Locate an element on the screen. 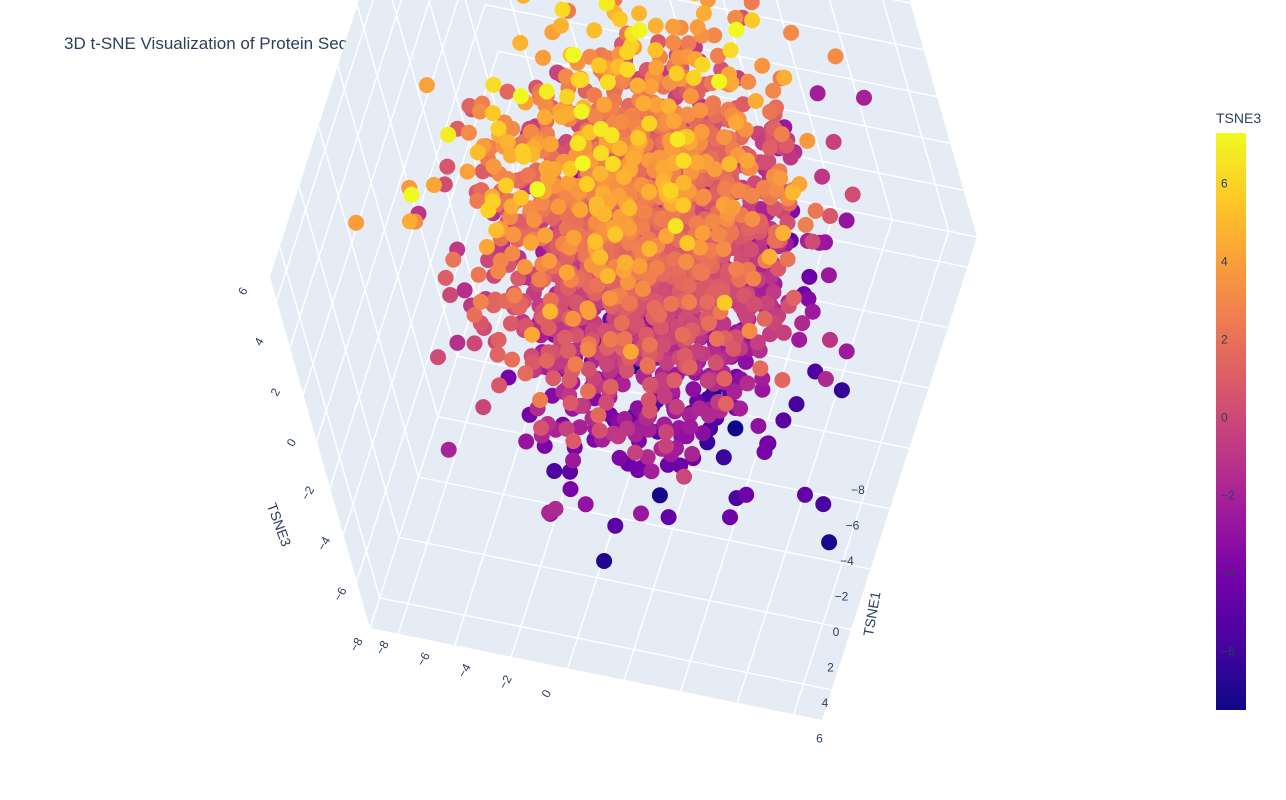 The width and height of the screenshot is (1286, 800). colorbar-title: TSNE3 is located at coordinates (1239, 118).